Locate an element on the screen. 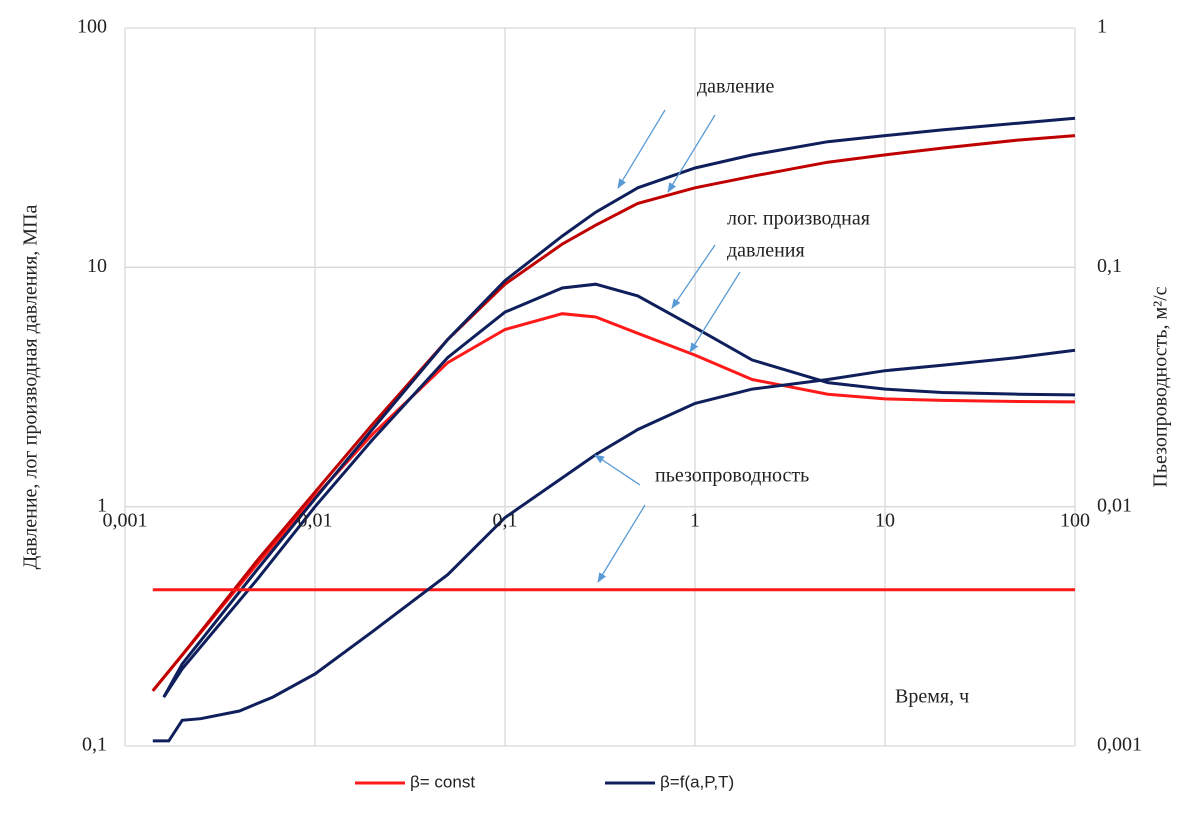 Image resolution: width=1192 pixels, height=819 pixels. x-tick-label: 1 is located at coordinates (695, 521).